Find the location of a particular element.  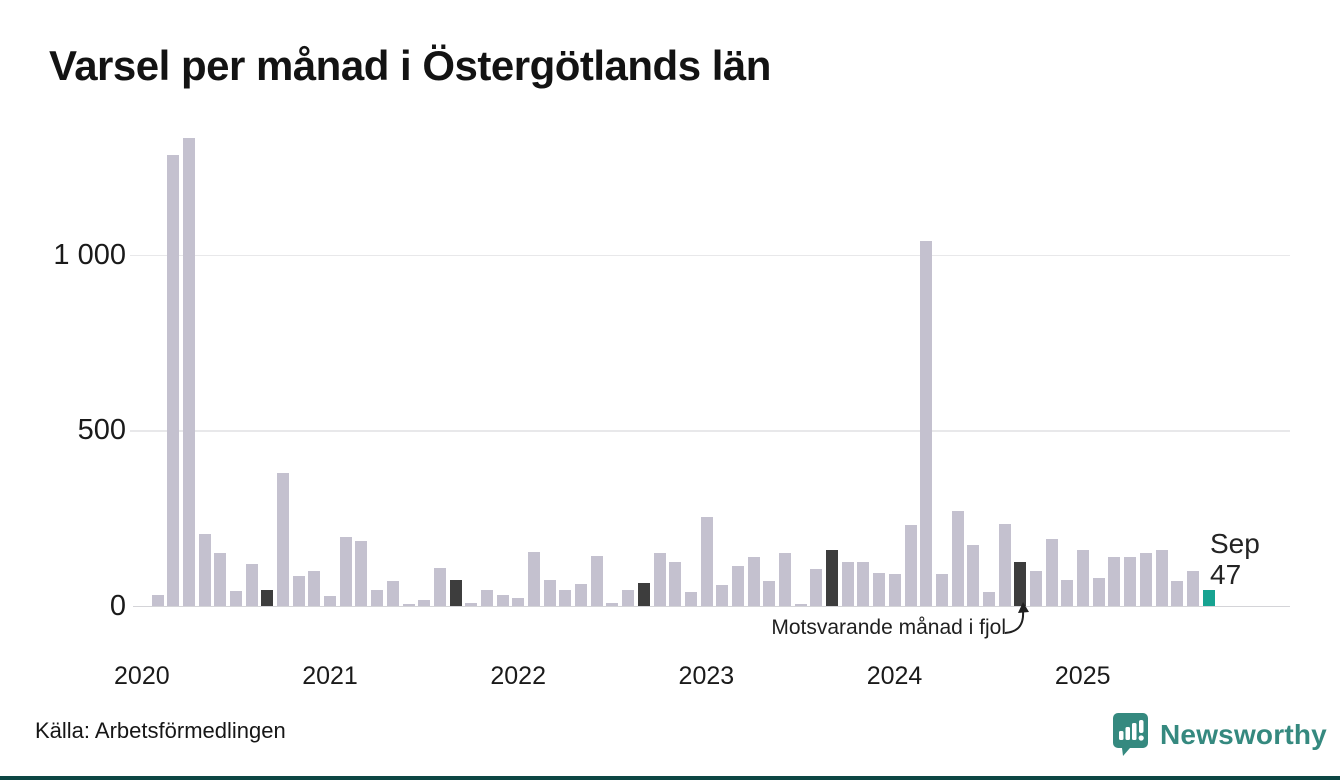

current-point-label: Sep 47 is located at coordinates (1235, 559).